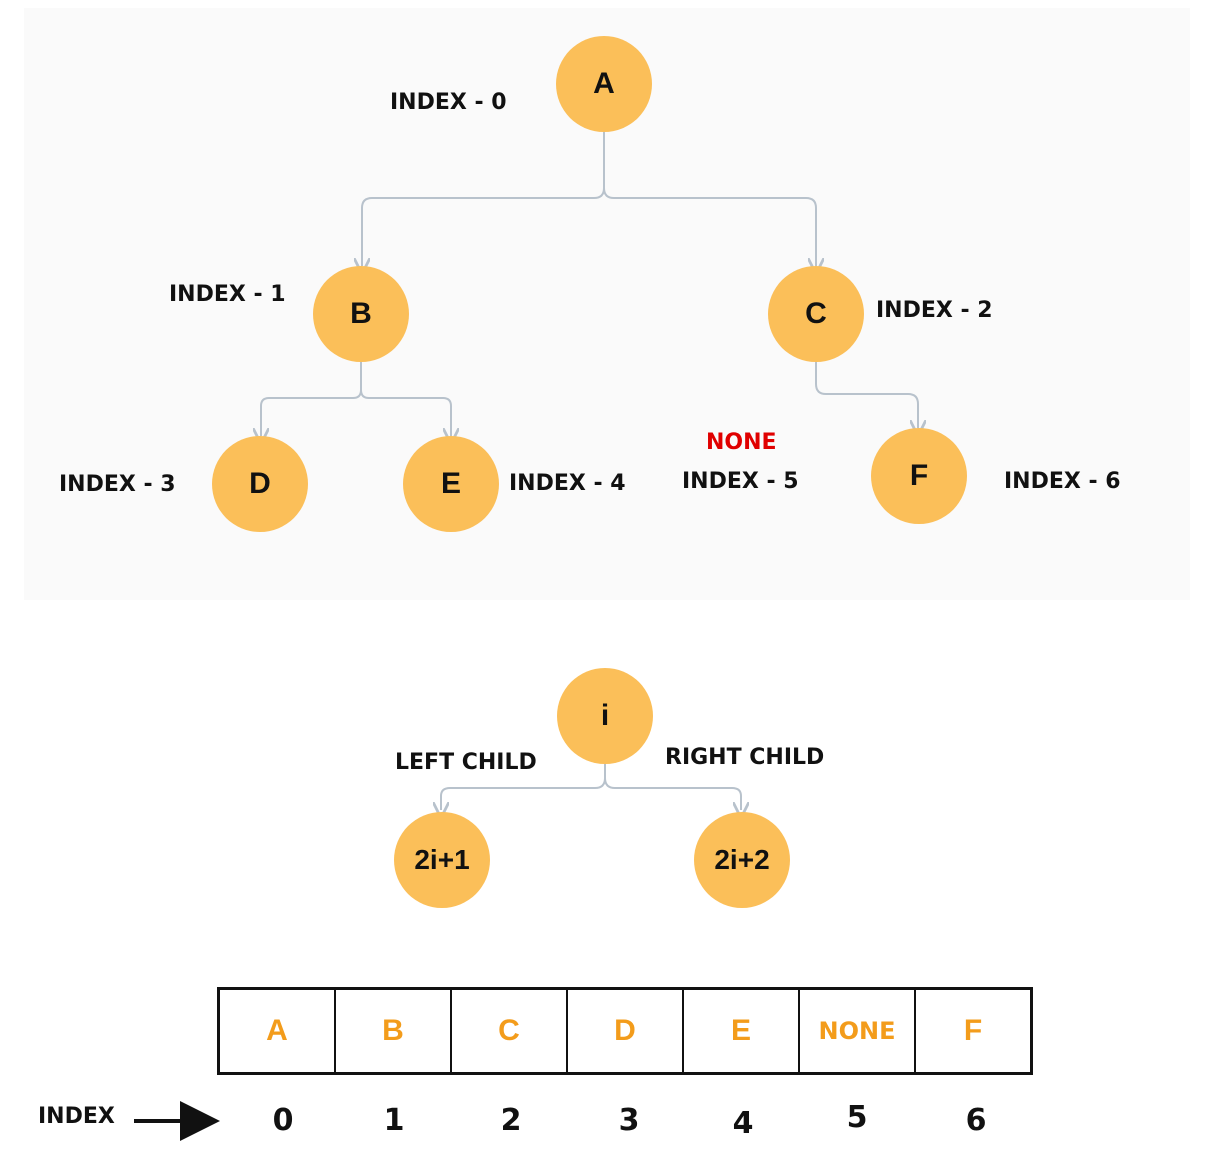 Image resolution: width=1207 pixels, height=1155 pixels. Describe the element at coordinates (742, 1031) in the screenshot. I see `array-cell: E` at that location.